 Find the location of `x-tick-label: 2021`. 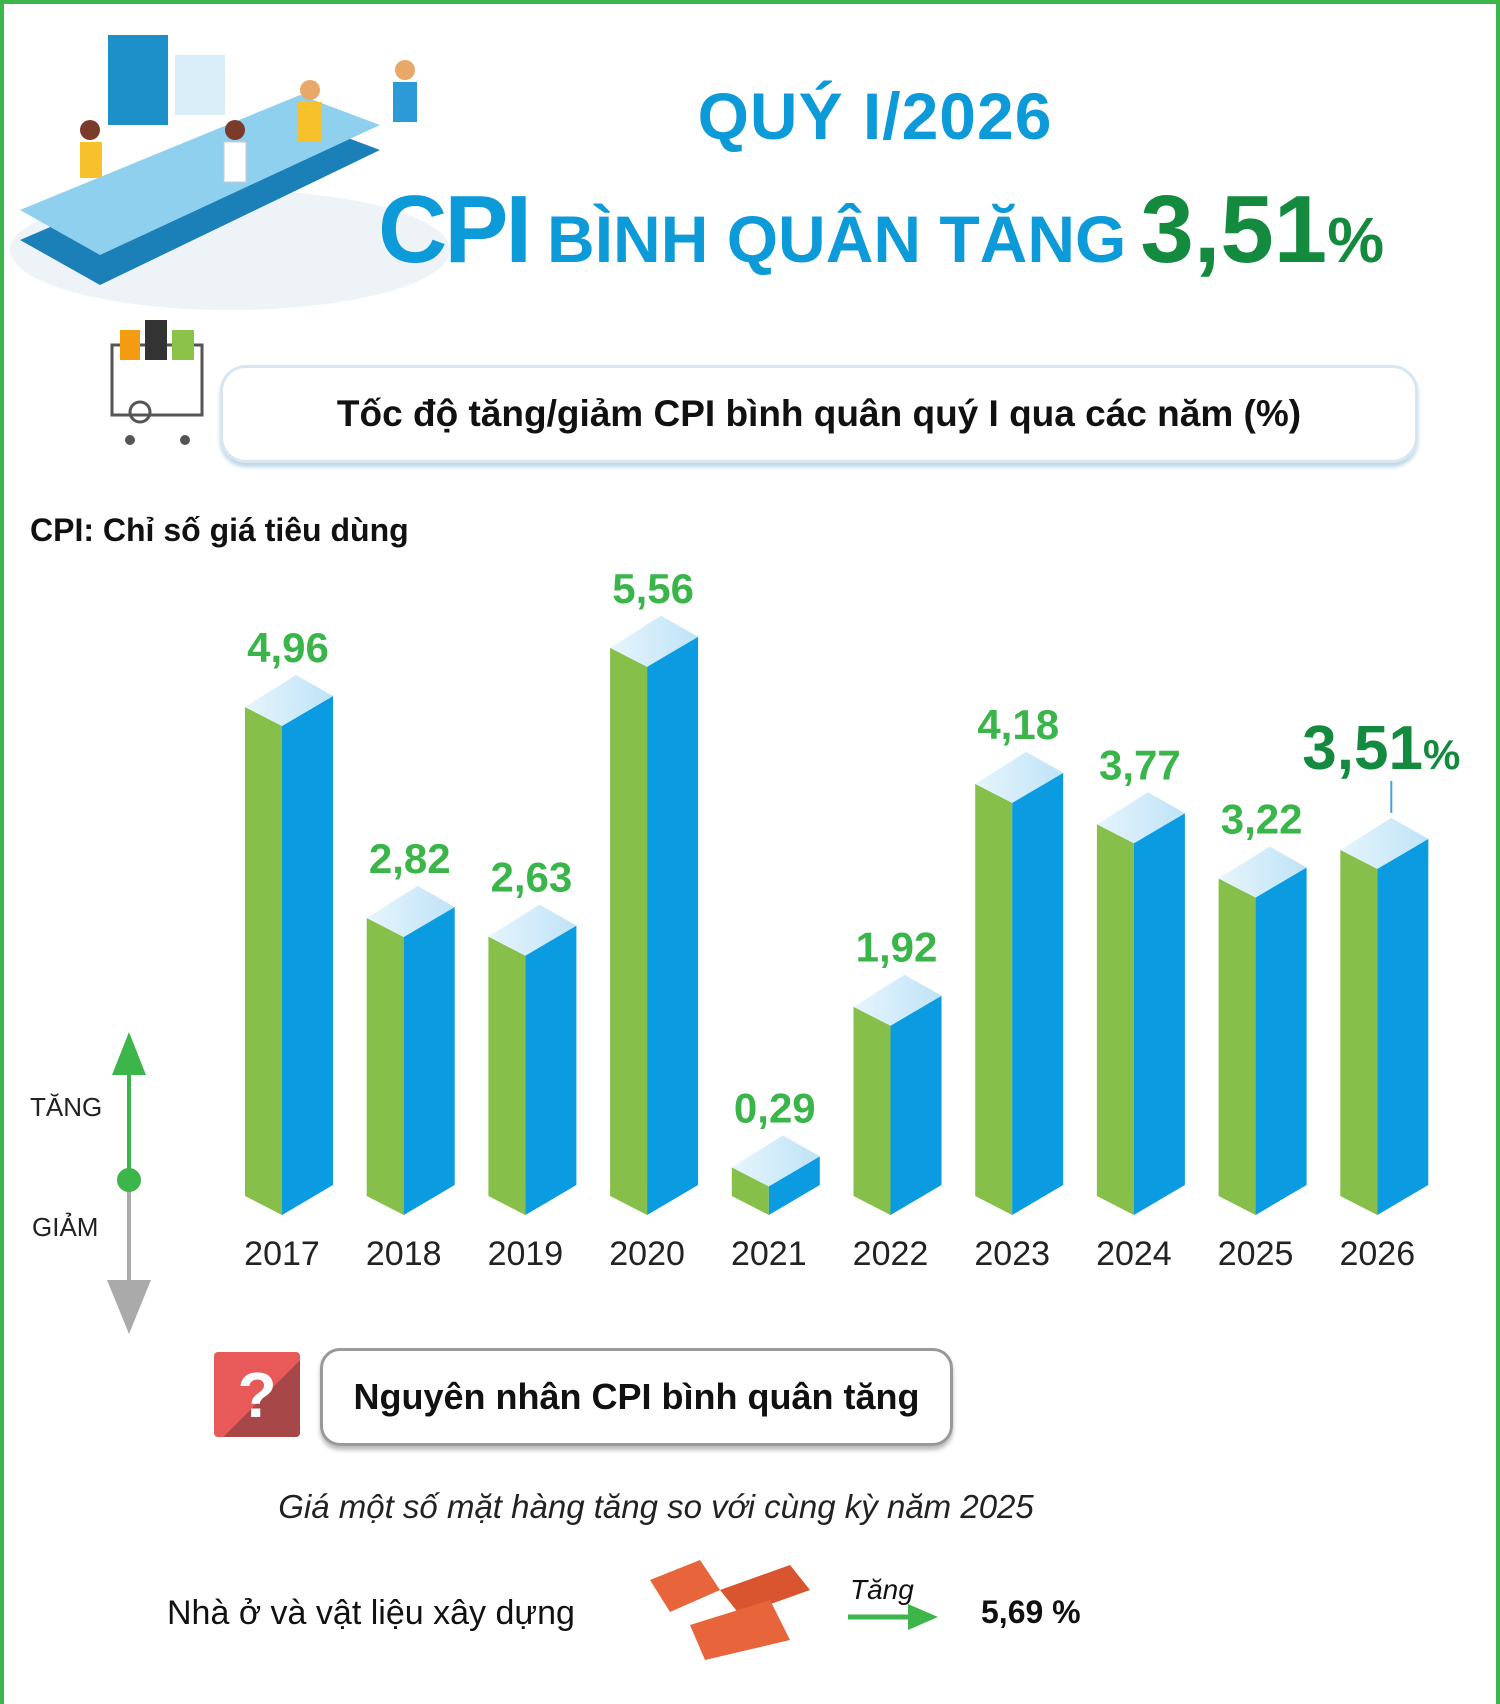

x-tick-label: 2021 is located at coordinates (769, 1254).